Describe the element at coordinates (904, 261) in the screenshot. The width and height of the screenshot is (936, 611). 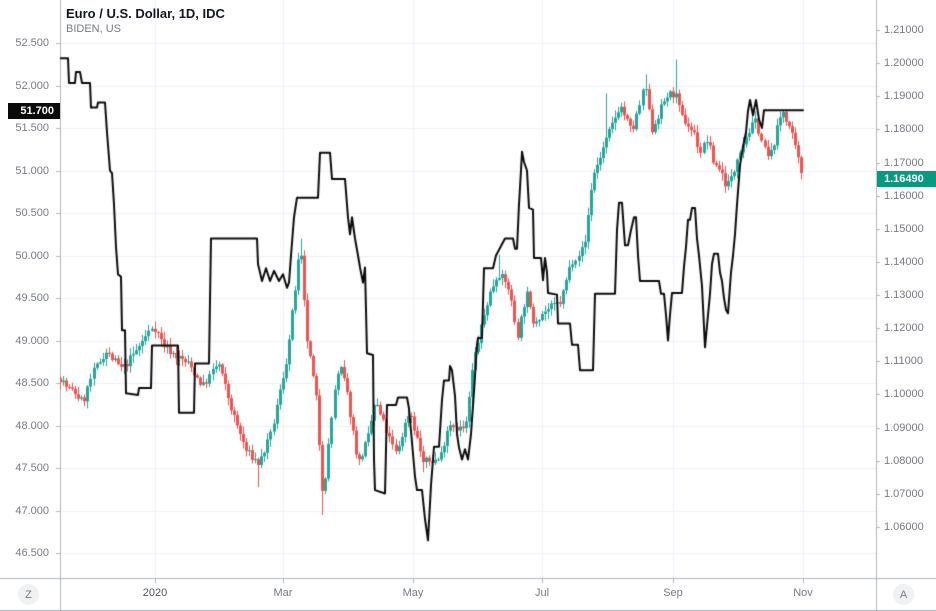
I see `right-axis-label: 1.14000` at that location.